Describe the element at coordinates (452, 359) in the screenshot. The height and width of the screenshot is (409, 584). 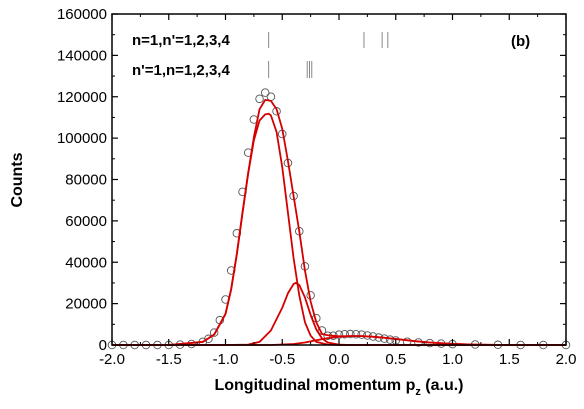
I see `x-tick-label: 1.0` at that location.